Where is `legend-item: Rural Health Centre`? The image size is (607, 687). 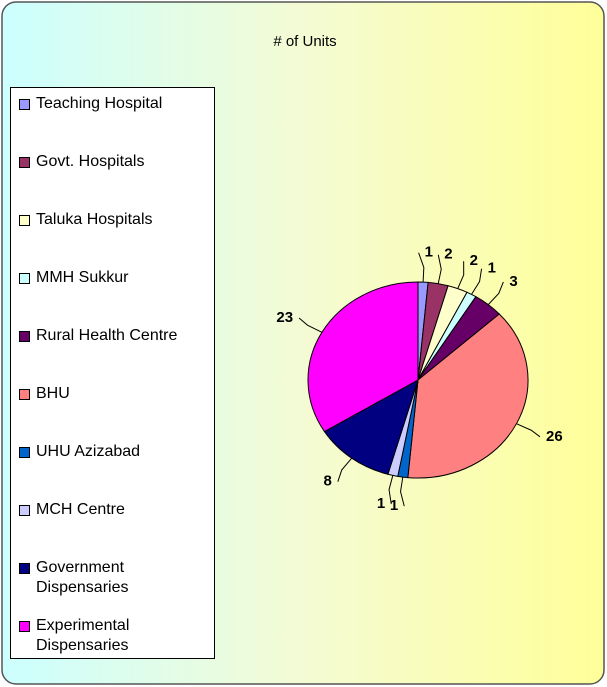
legend-item: Rural Health Centre is located at coordinates (114, 336).